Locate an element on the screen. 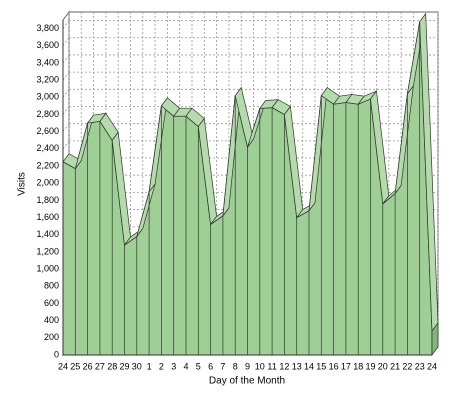  x-tick-label: 4 is located at coordinates (185, 366).